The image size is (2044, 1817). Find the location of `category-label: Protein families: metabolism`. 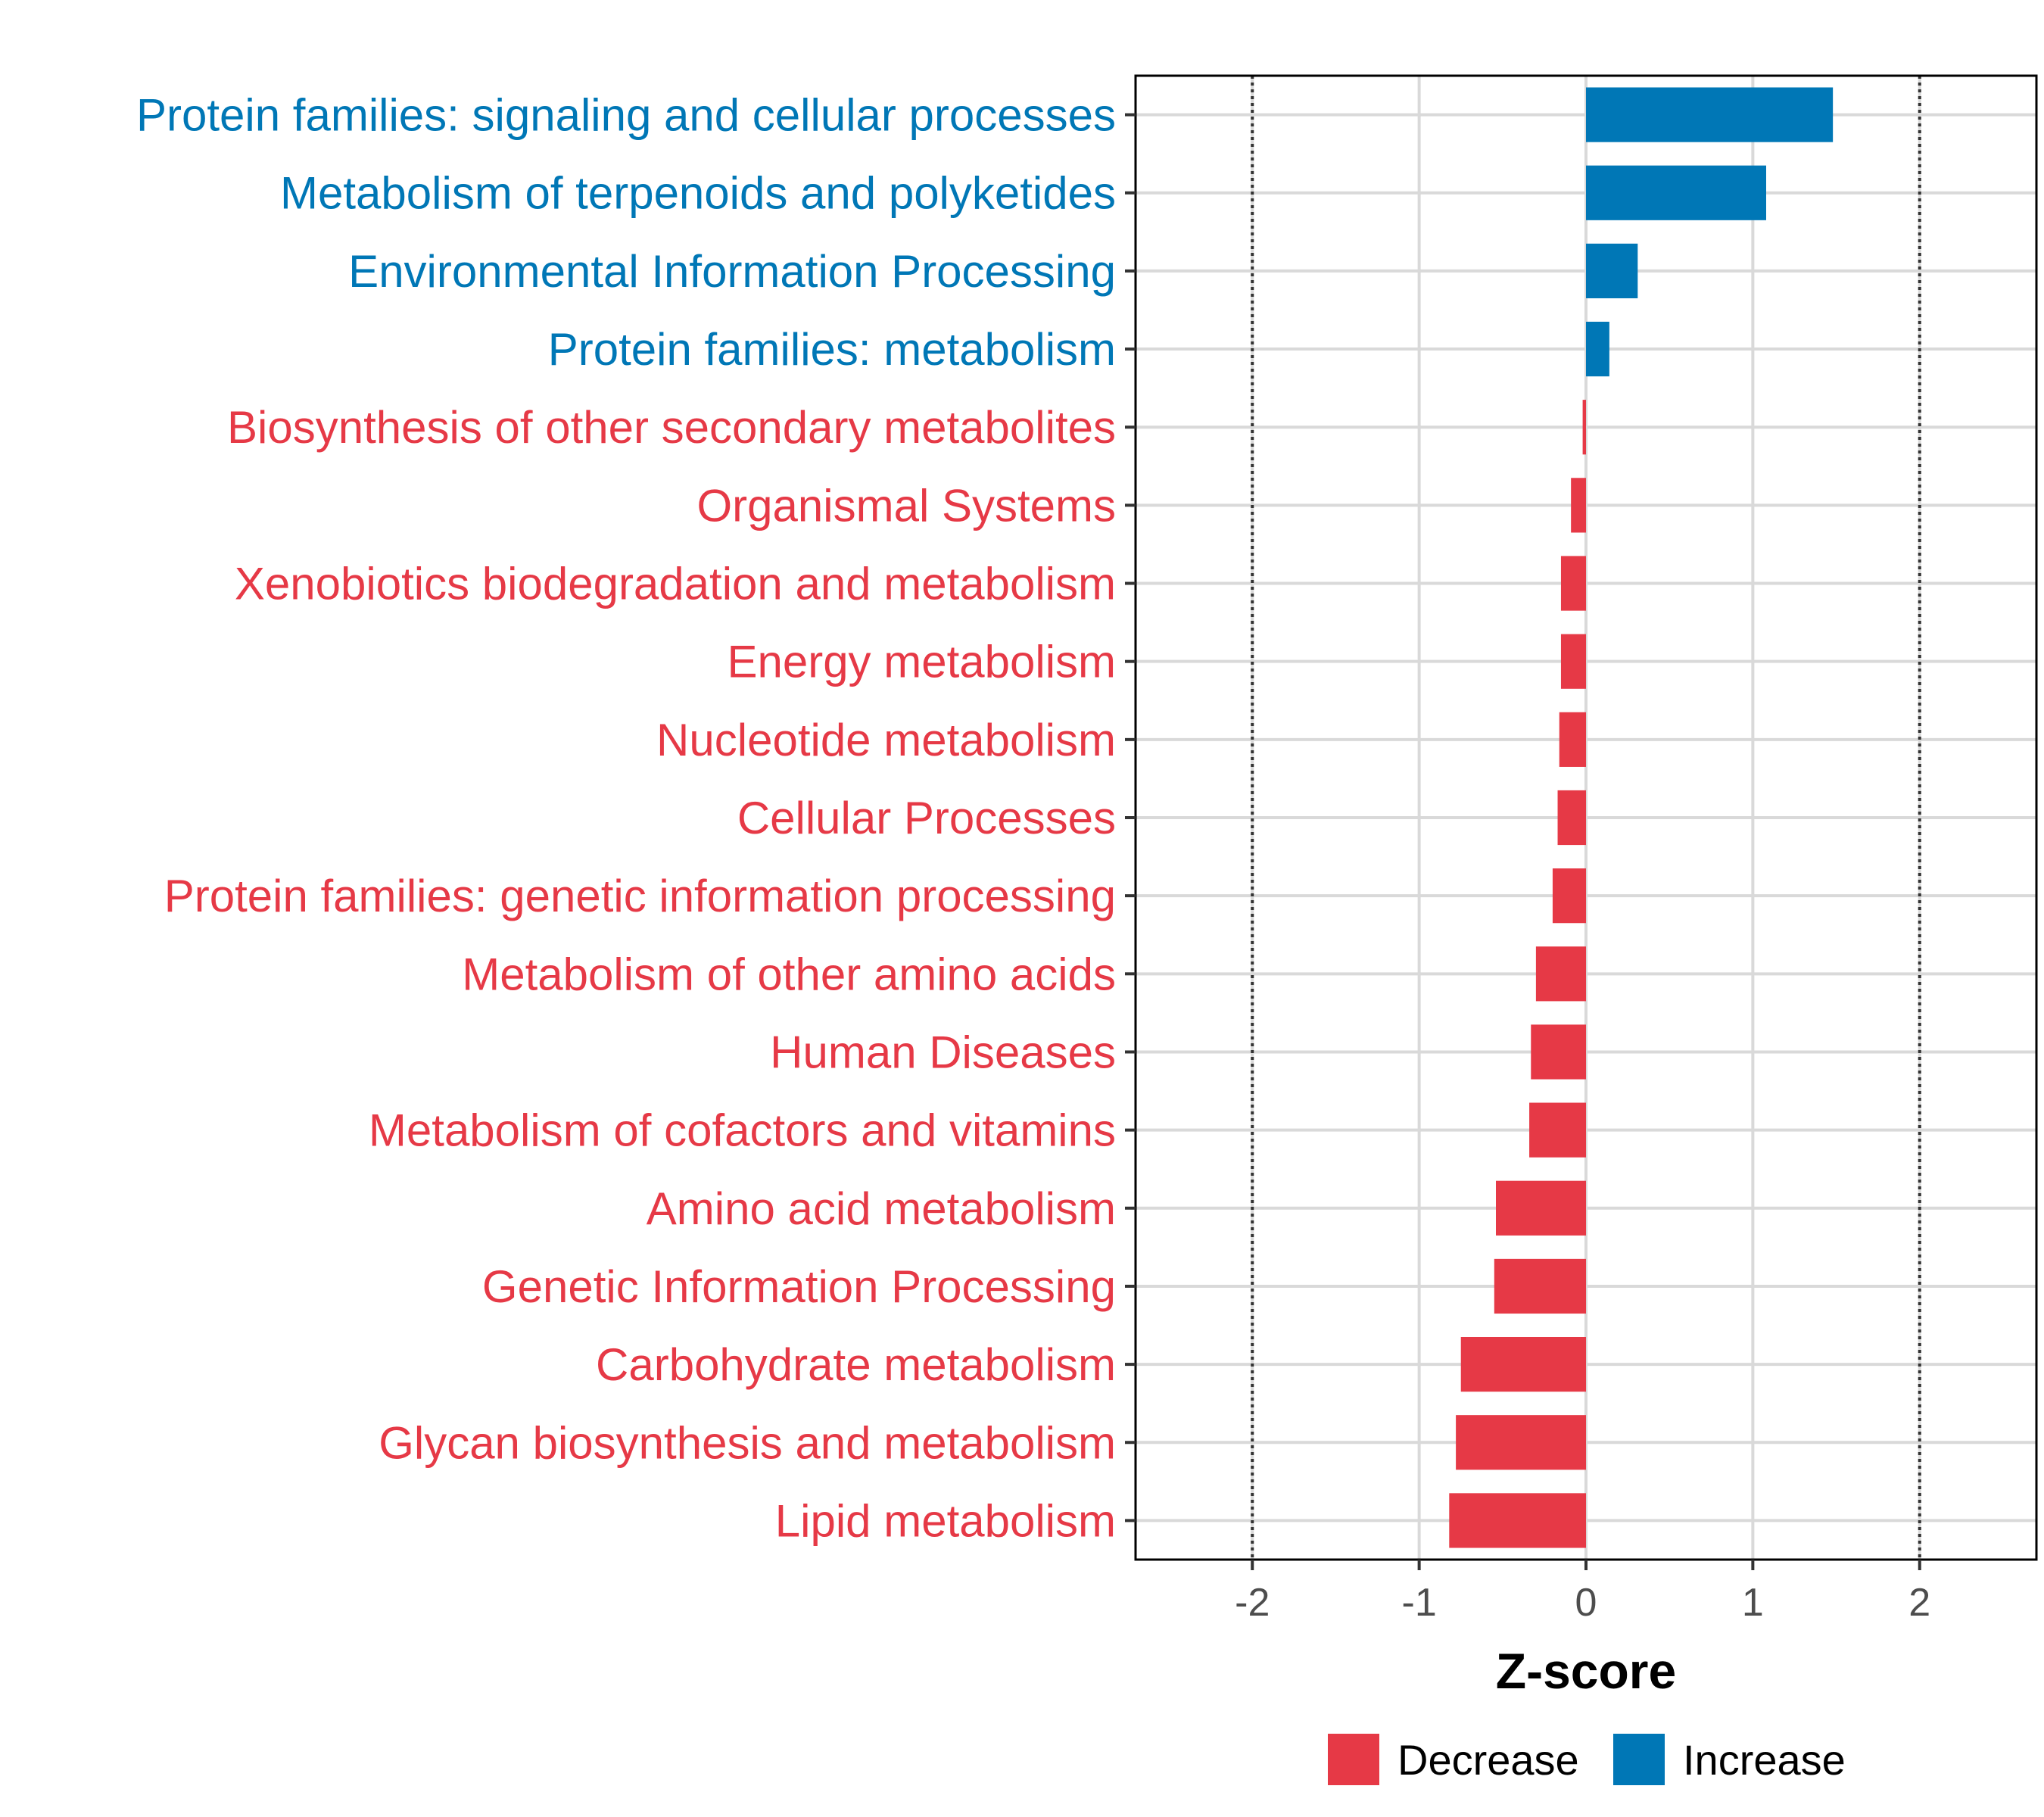

category-label: Protein families: metabolism is located at coordinates (832, 349).